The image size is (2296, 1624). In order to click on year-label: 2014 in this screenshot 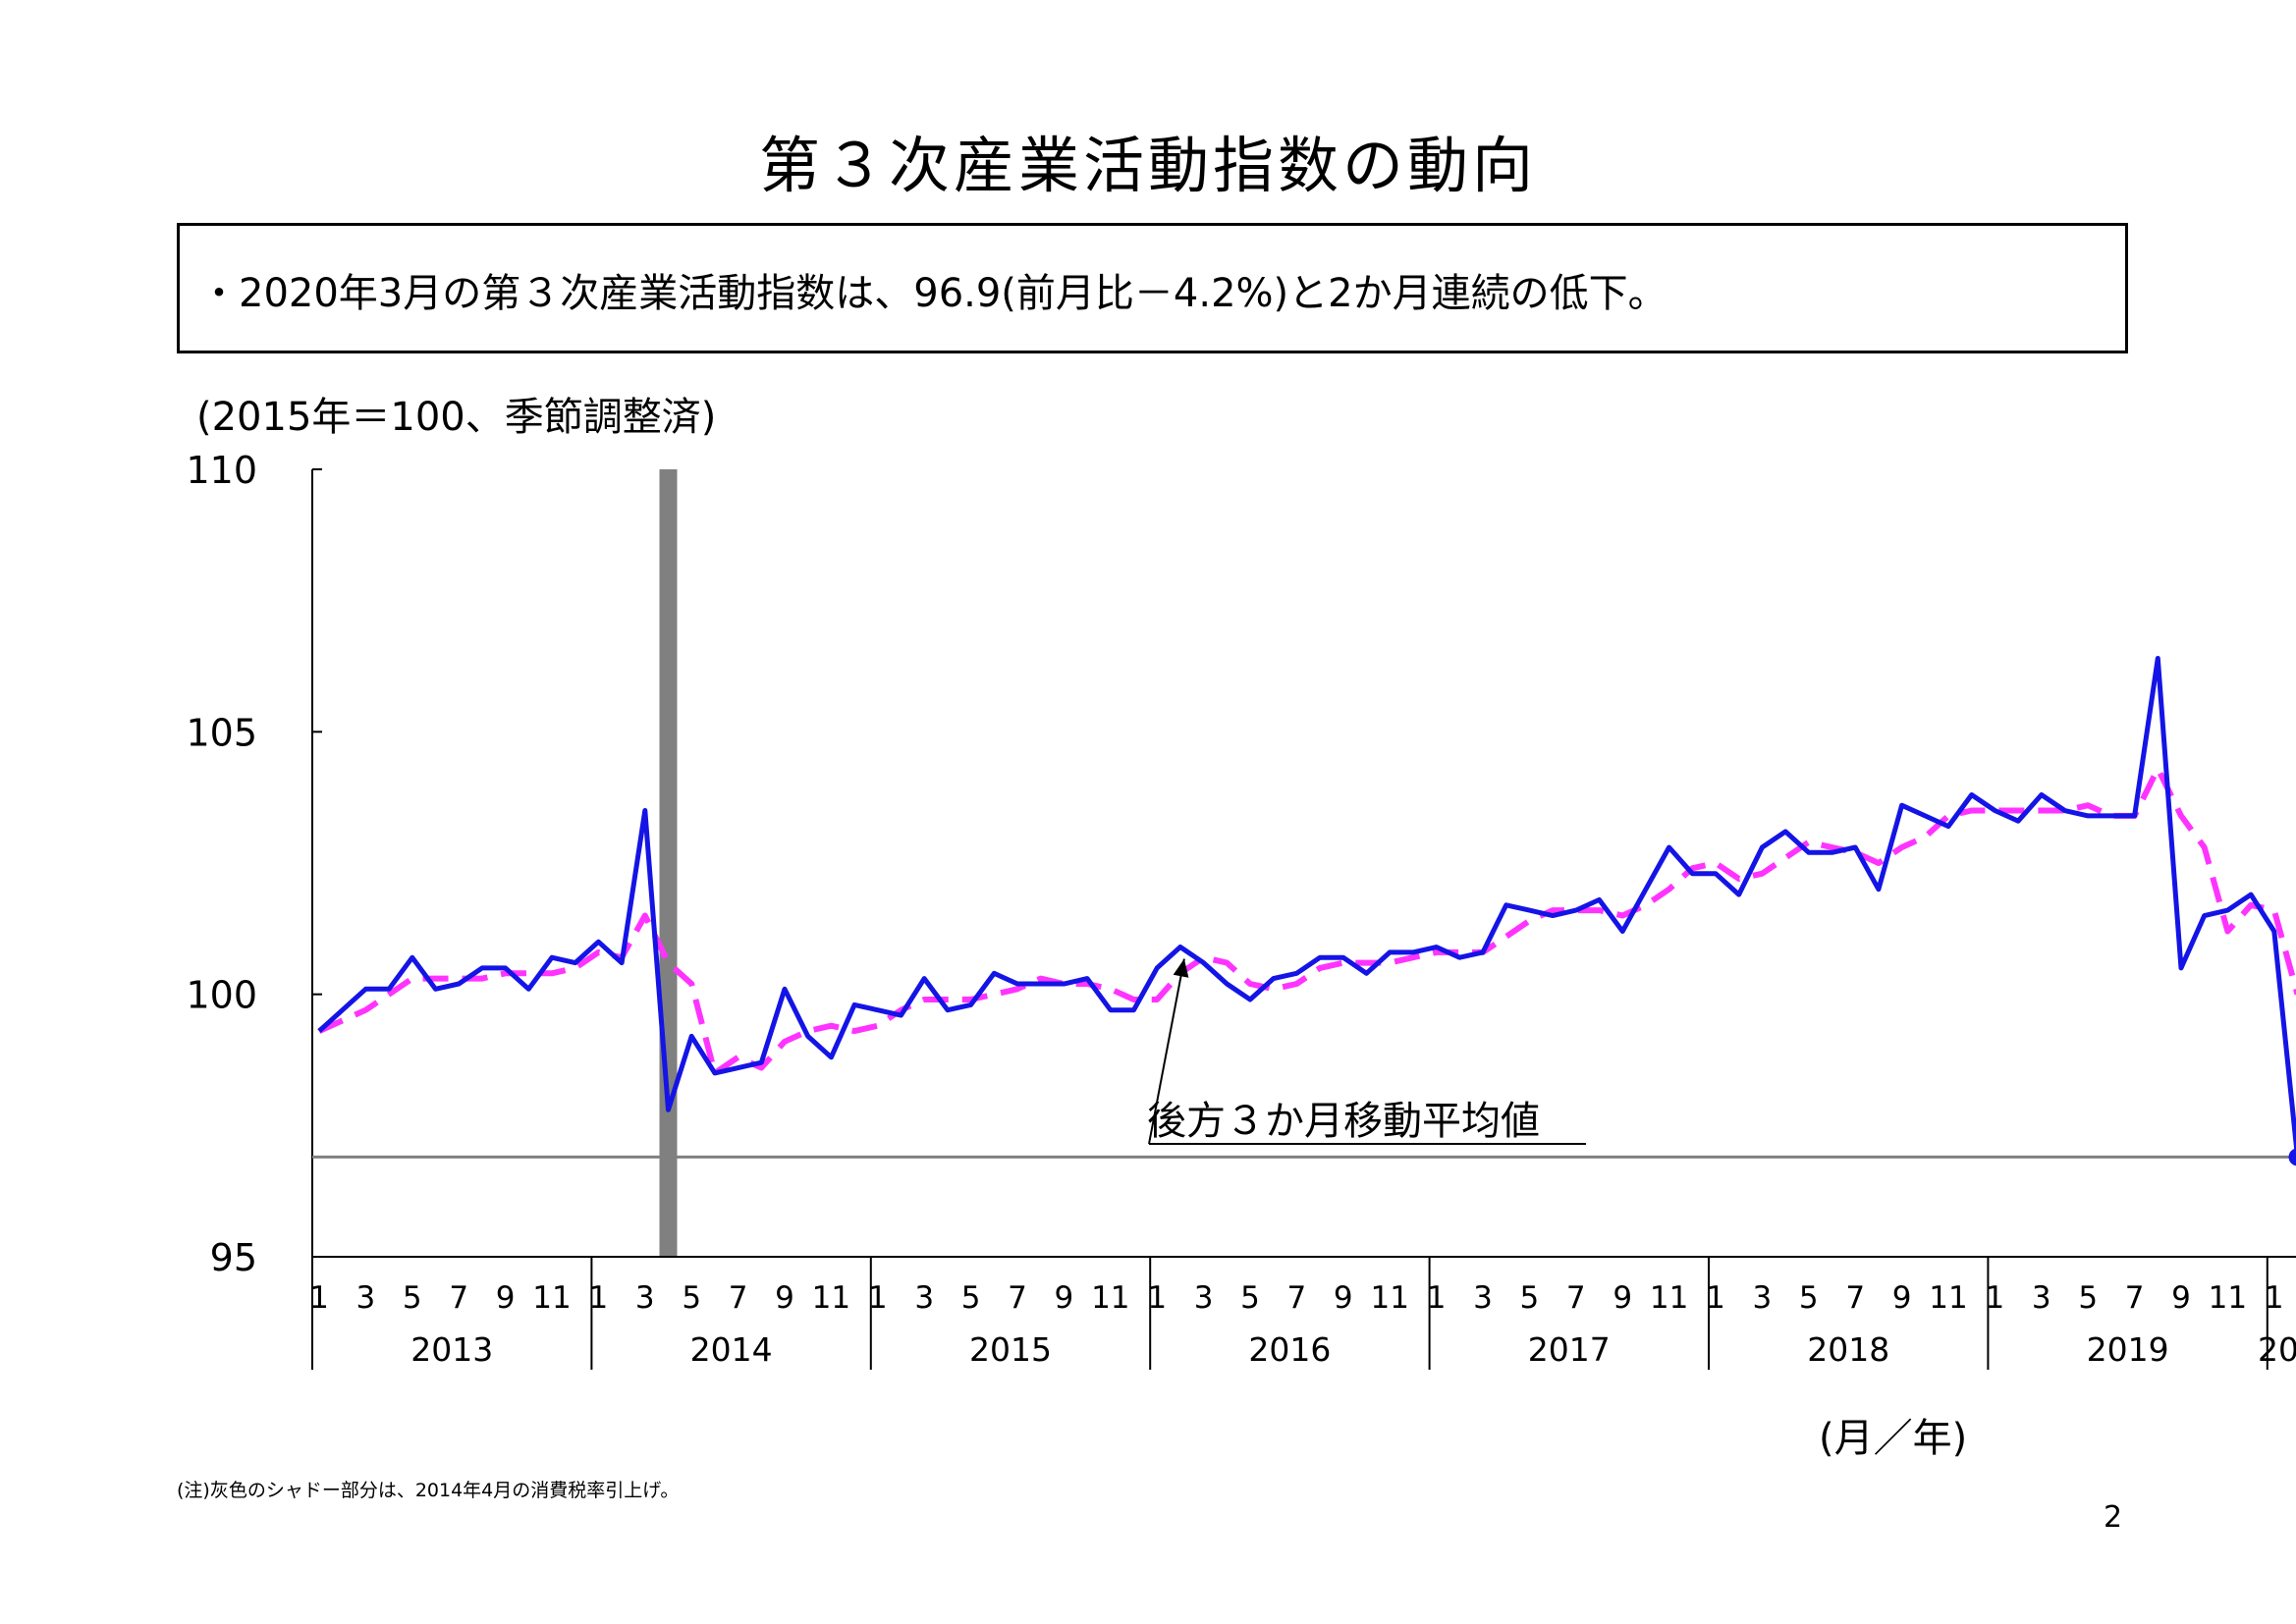, I will do `click(731, 1349)`.